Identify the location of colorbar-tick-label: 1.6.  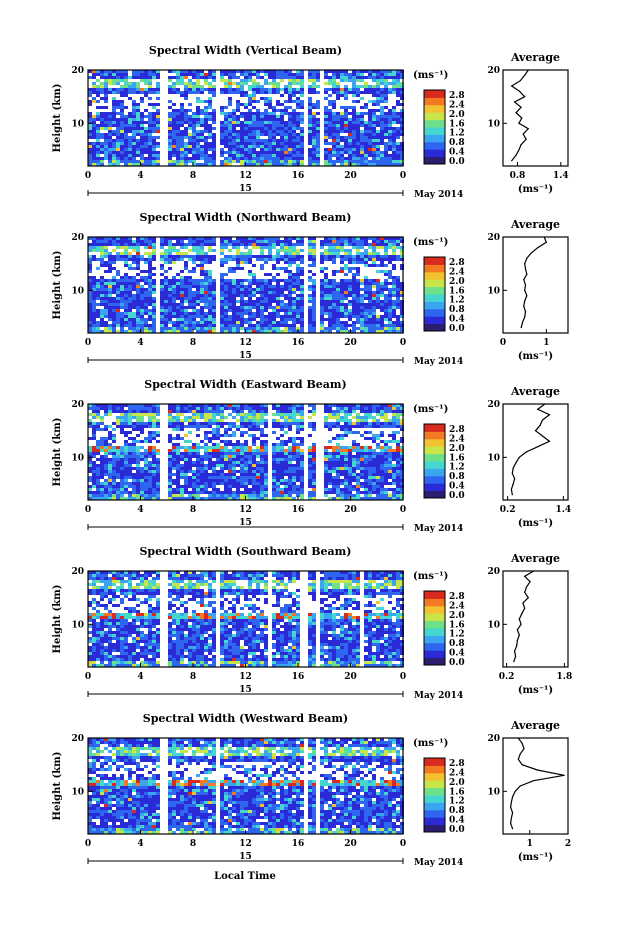
(457, 792).